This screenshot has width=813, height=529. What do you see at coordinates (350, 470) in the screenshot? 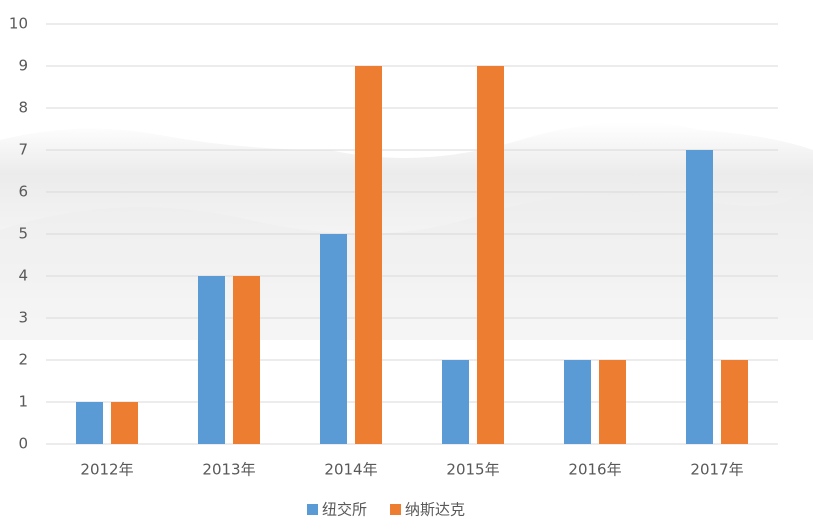
I see `x-tick-label: 2014年` at bounding box center [350, 470].